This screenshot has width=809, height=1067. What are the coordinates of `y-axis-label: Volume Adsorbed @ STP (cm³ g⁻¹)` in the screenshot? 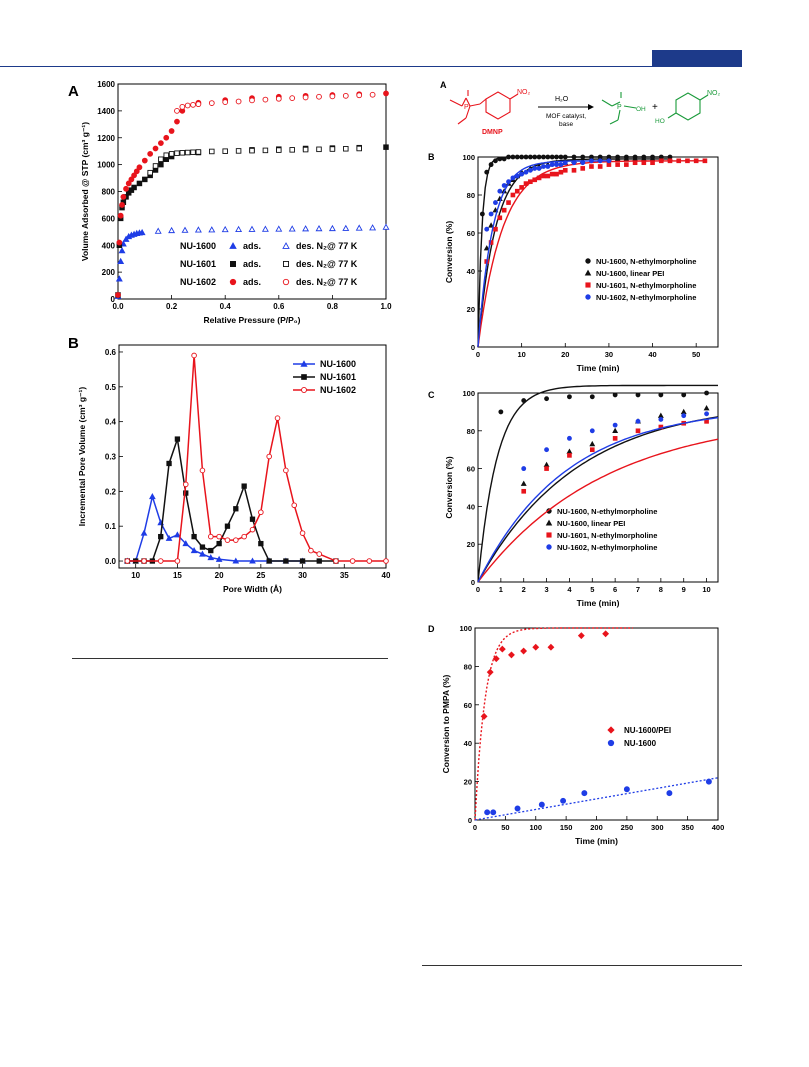 It's located at (85, 191).